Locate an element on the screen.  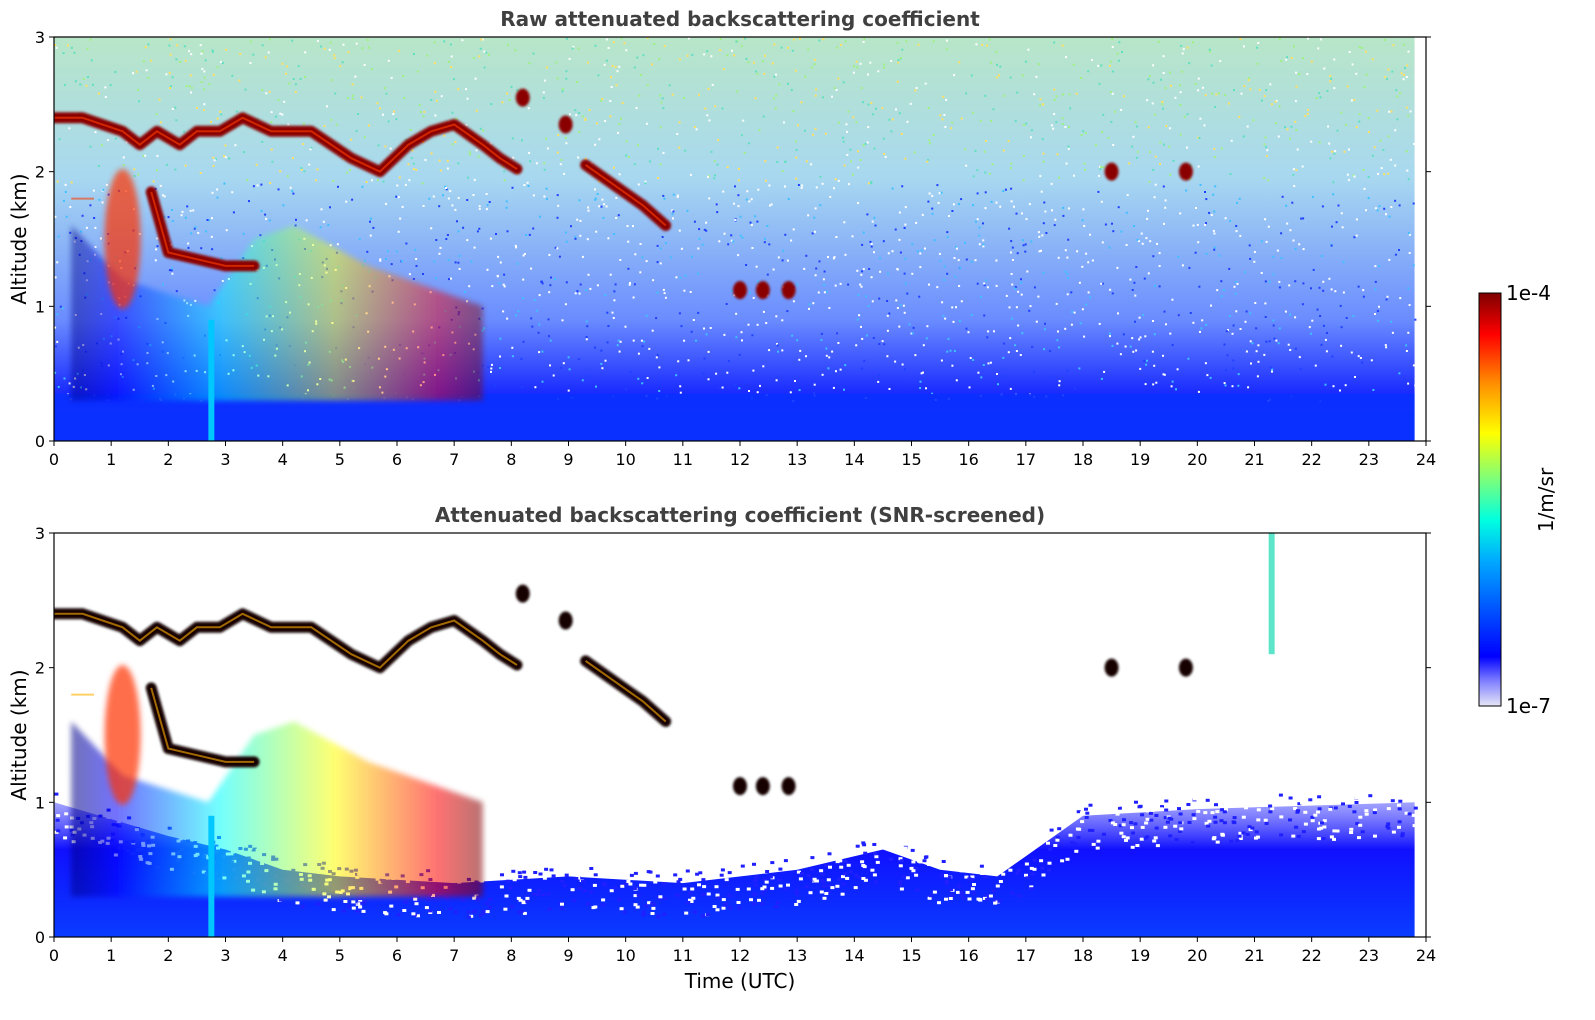
cloud-layer is located at coordinates (202, 725).